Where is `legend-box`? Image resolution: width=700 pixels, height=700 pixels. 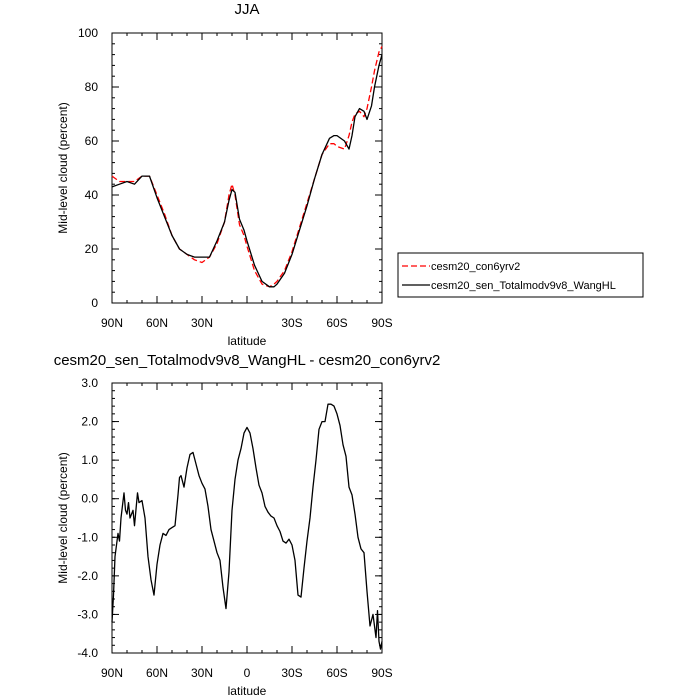
legend-box is located at coordinates (520, 275).